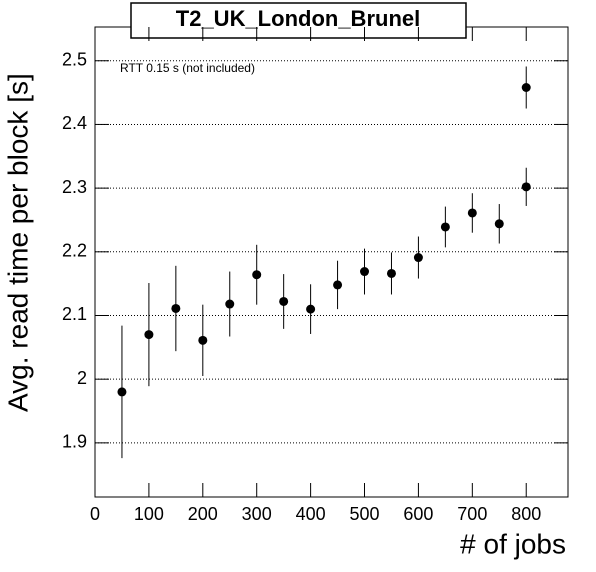 The width and height of the screenshot is (596, 572). What do you see at coordinates (257, 514) in the screenshot?
I see `x-tick-label: 300` at bounding box center [257, 514].